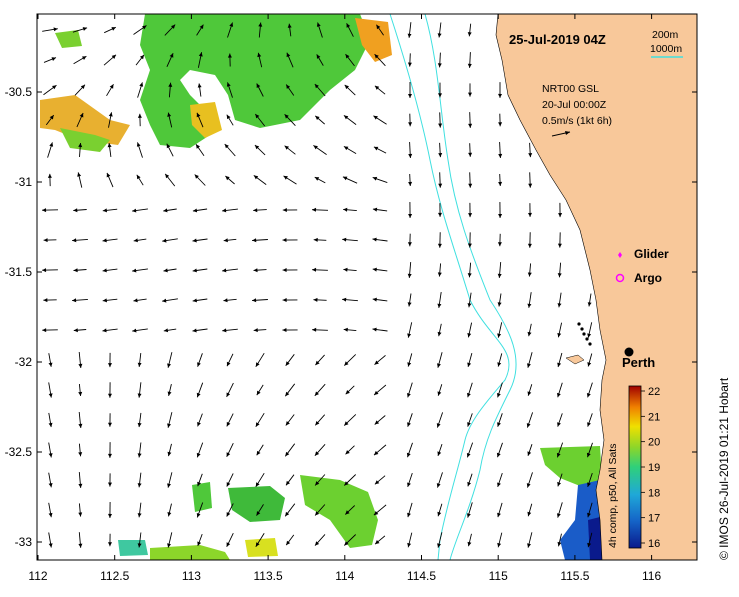 This screenshot has height=597, width=739. I want to click on x-tick-label: 114.5, so click(421, 576).